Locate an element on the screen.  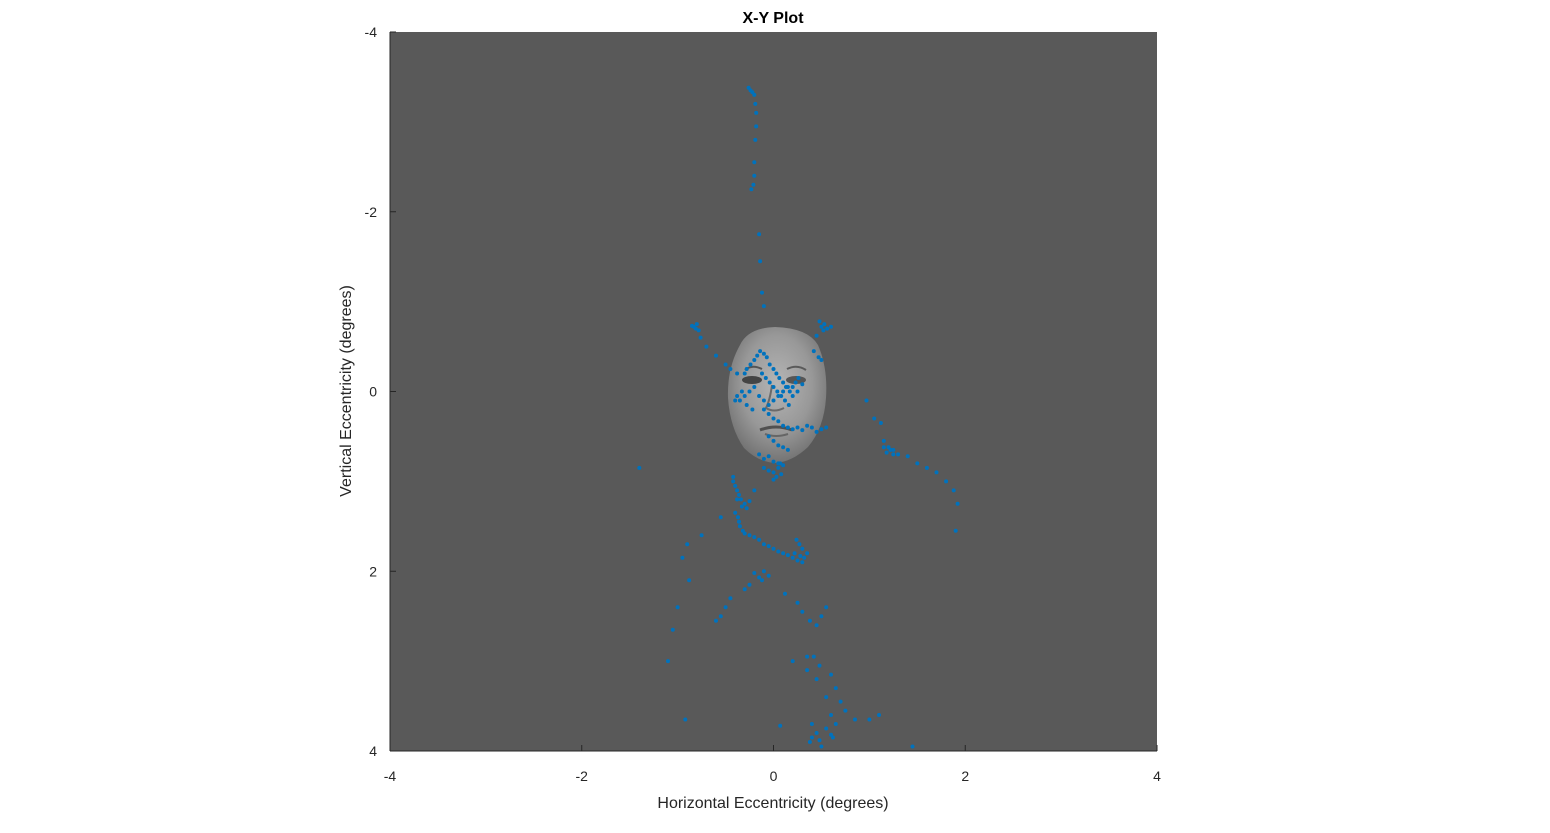
chart-title: X-Y Plot is located at coordinates (773, 18).